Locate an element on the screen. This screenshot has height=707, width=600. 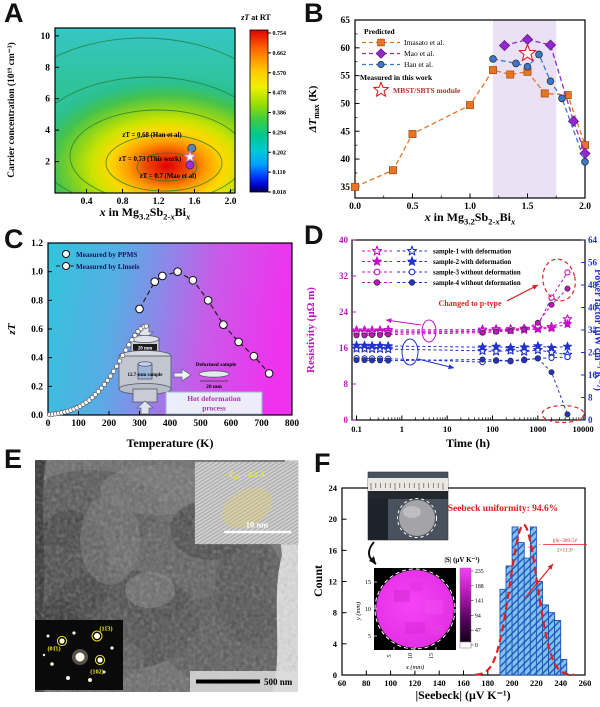
legend-entry: MBST/SBTS module is located at coordinates (427, 90).